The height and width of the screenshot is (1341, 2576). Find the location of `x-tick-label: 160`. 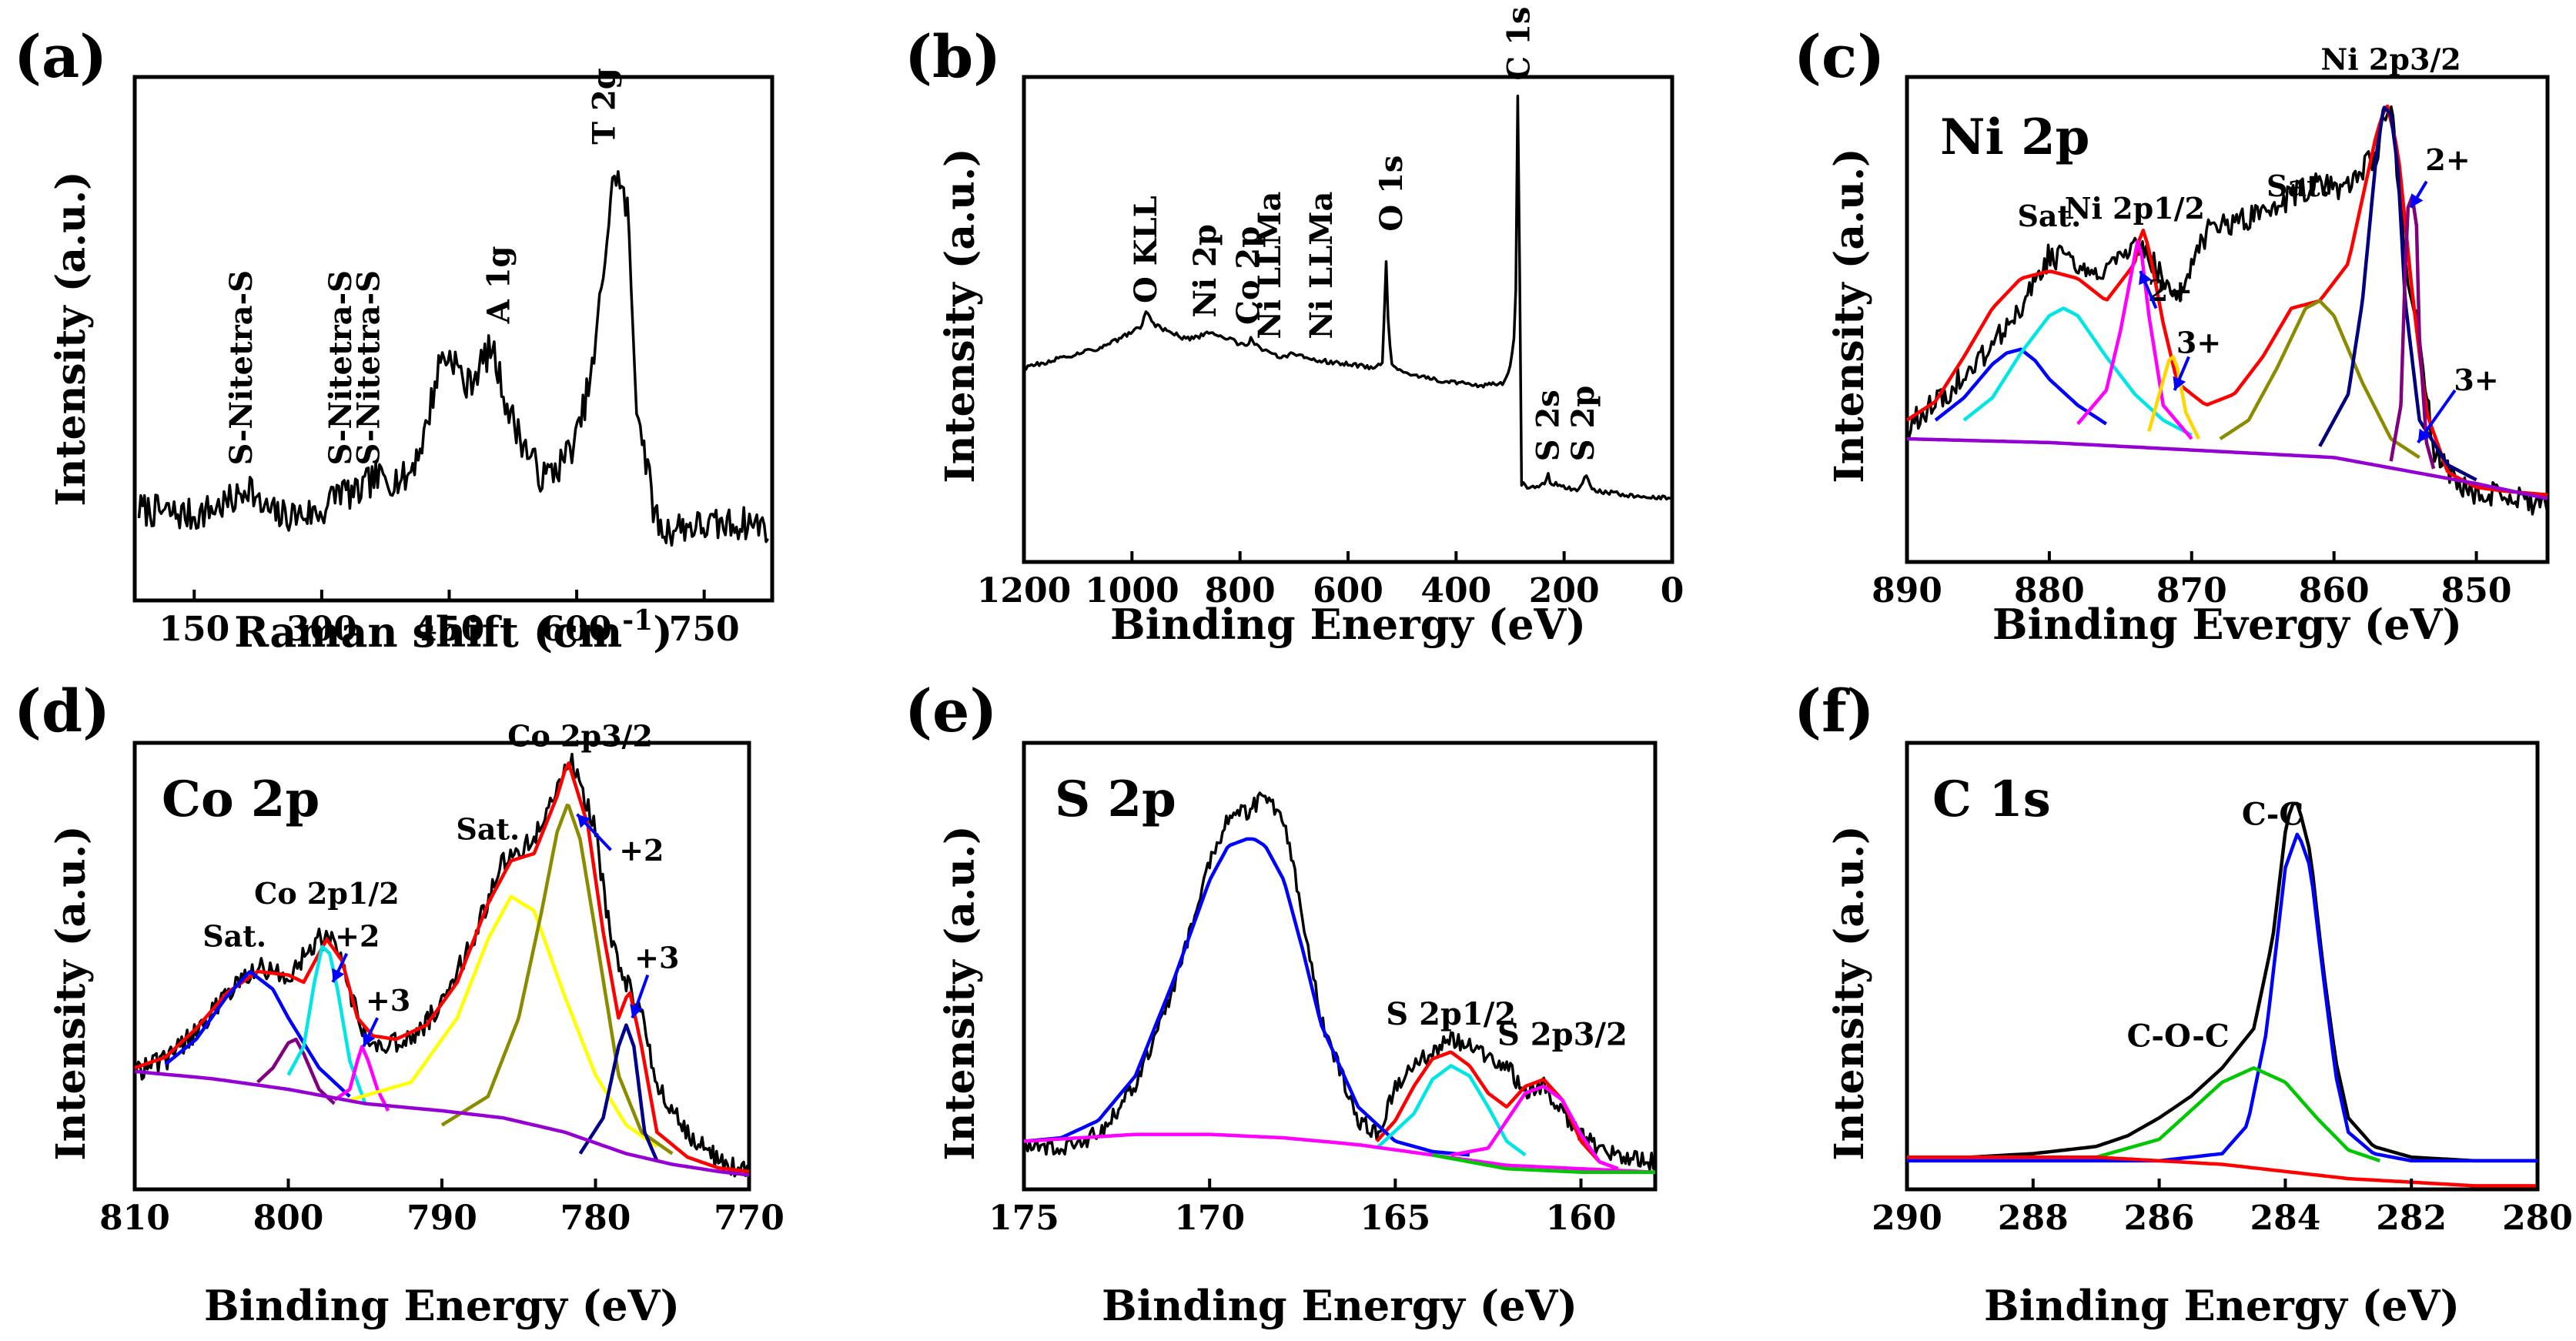

x-tick-label: 160 is located at coordinates (1581, 1218).